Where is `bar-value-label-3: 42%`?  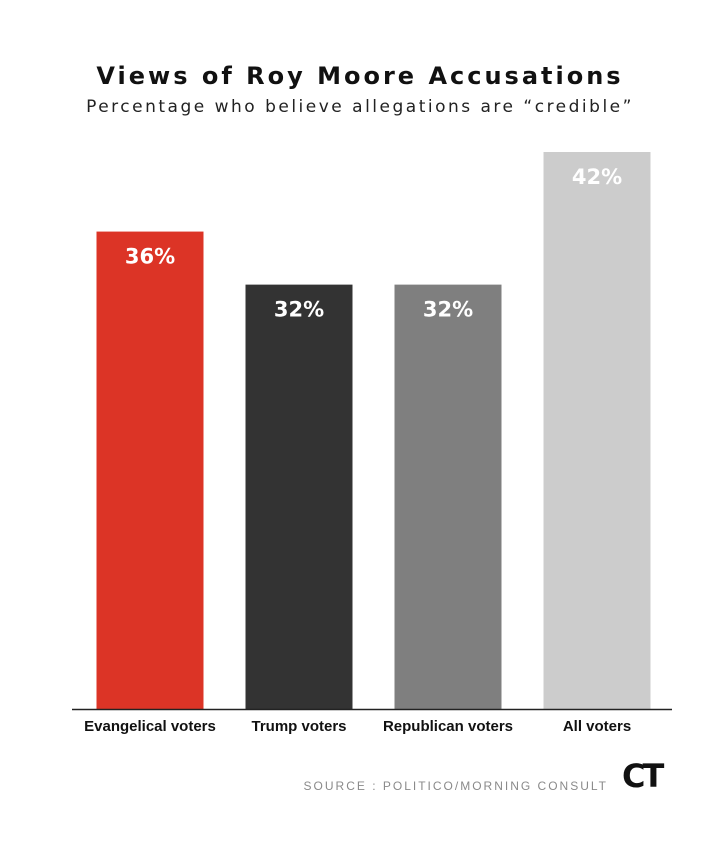 bar-value-label-3: 42% is located at coordinates (597, 177).